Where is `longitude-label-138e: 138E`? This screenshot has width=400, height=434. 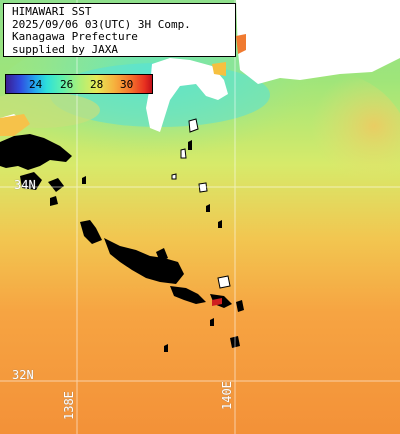
longitude-label-138e: 138E is located at coordinates (69, 405).